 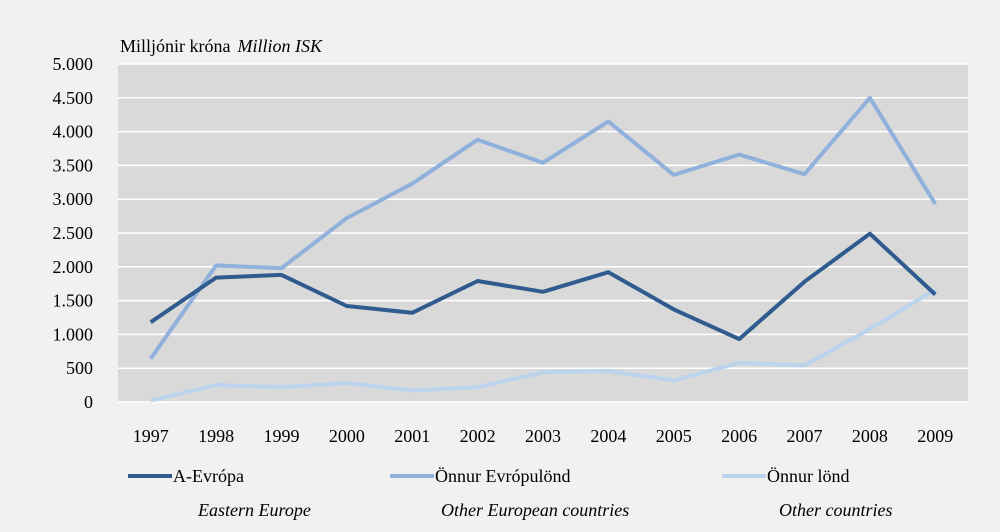 What do you see at coordinates (254, 510) in the screenshot?
I see `legend-label-en: Eastern Europe` at bounding box center [254, 510].